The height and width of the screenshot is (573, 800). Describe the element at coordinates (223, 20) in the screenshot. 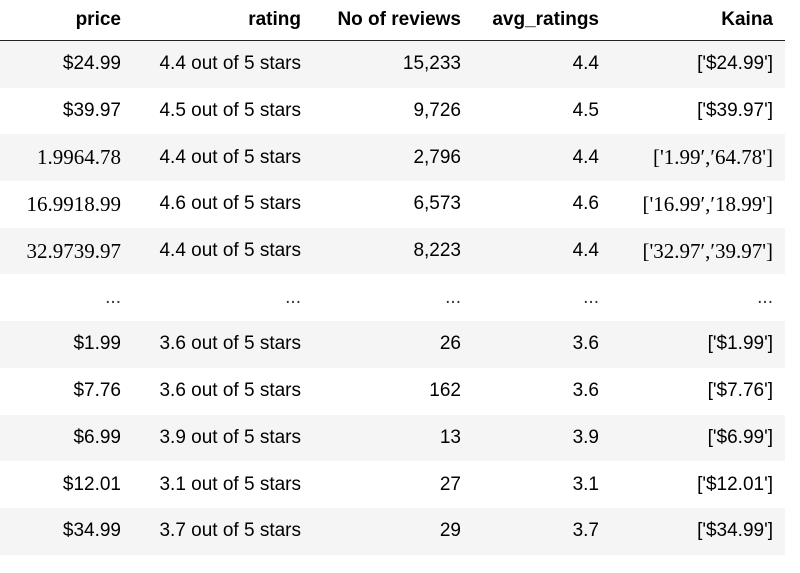

I see `column-header: rating` at that location.